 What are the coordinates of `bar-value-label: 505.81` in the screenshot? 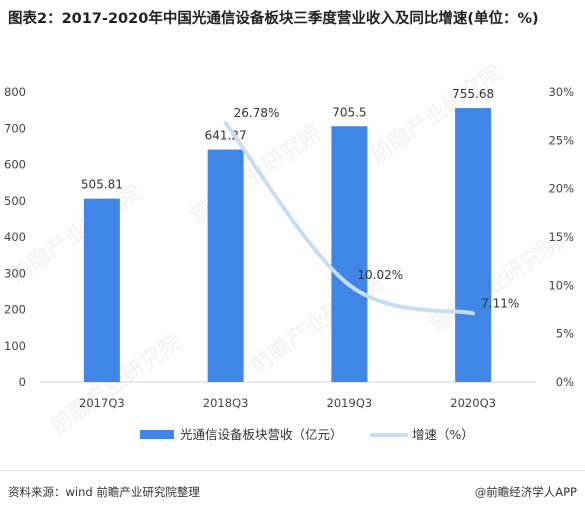 It's located at (102, 185).